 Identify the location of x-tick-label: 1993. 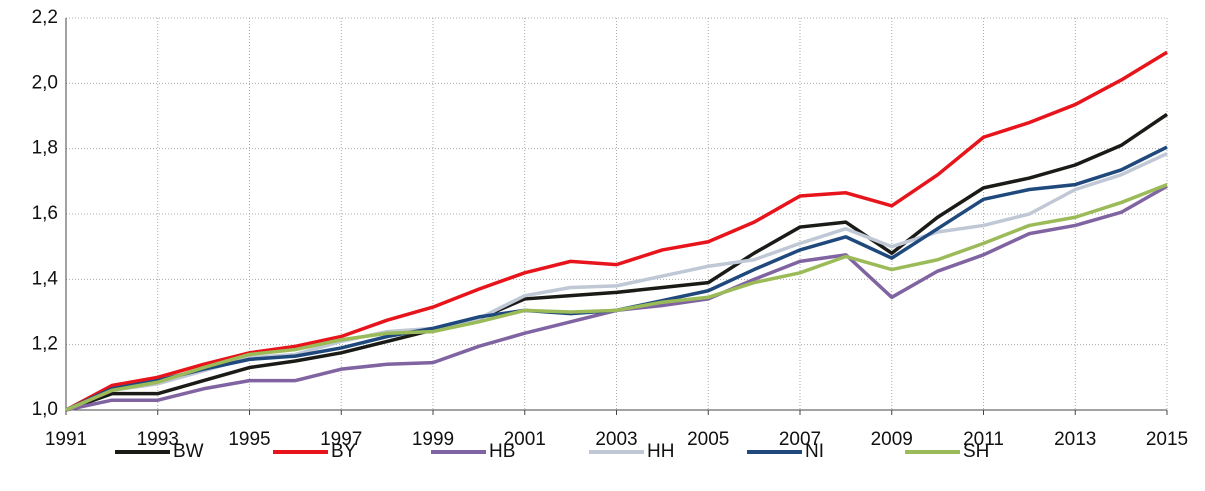
(158, 439).